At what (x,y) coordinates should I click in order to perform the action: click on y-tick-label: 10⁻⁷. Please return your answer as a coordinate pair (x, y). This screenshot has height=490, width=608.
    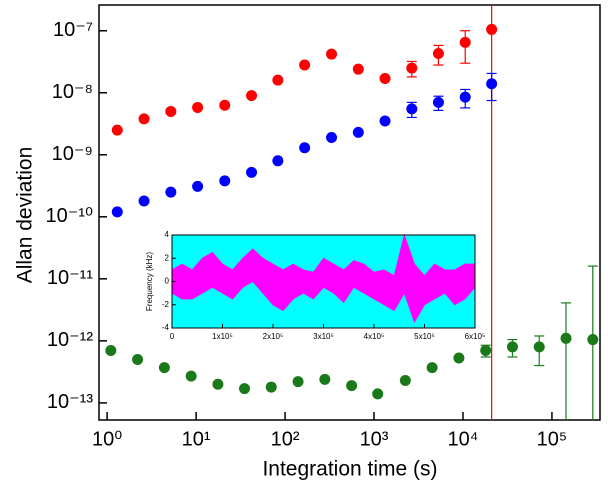
    Looking at the image, I should click on (73, 30).